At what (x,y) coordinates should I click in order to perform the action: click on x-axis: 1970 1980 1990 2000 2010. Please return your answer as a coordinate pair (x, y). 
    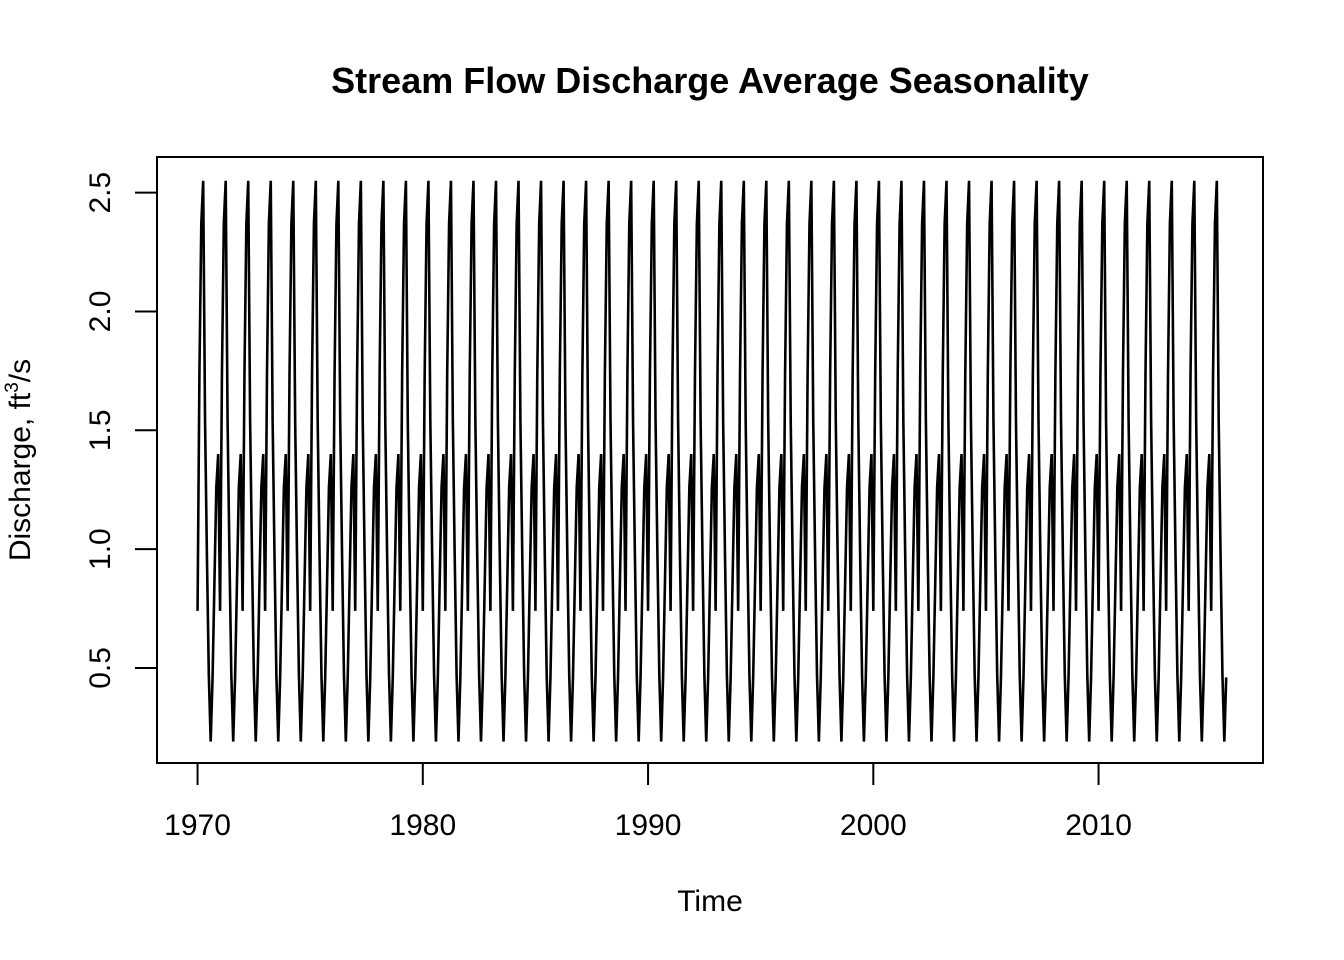
    Looking at the image, I should click on (648, 802).